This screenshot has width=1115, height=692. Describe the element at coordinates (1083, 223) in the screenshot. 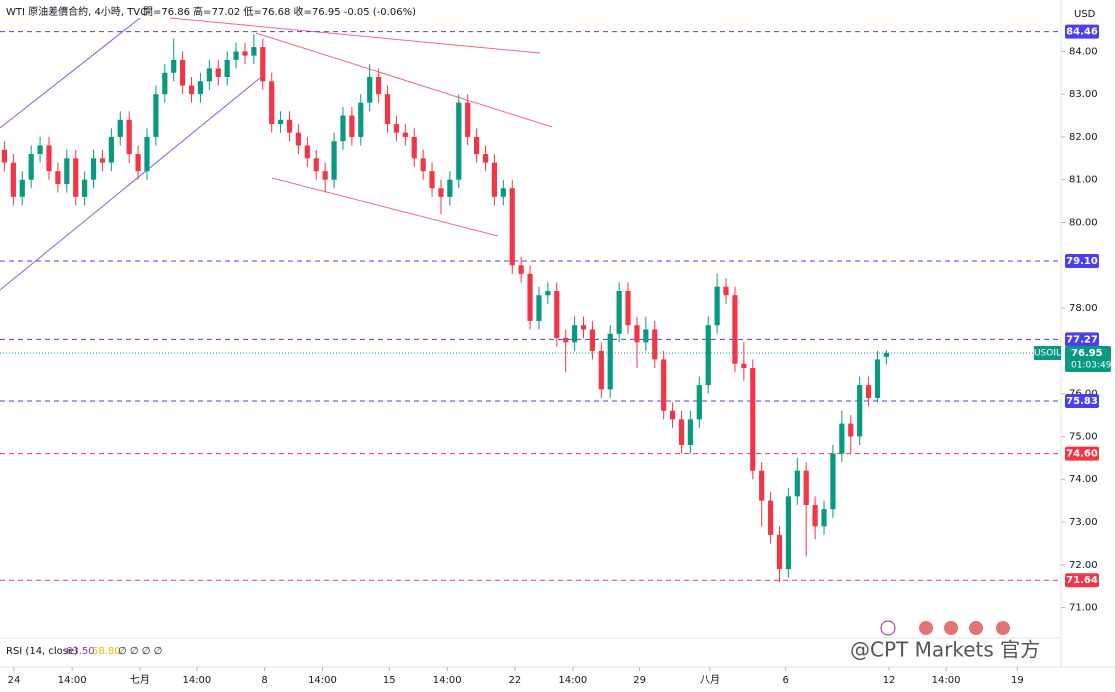

I see `y-tick-label: 80.00` at that location.